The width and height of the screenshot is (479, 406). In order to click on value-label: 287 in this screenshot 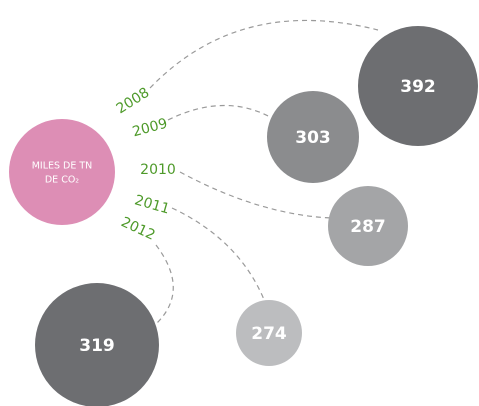, I will do `click(368, 227)`.